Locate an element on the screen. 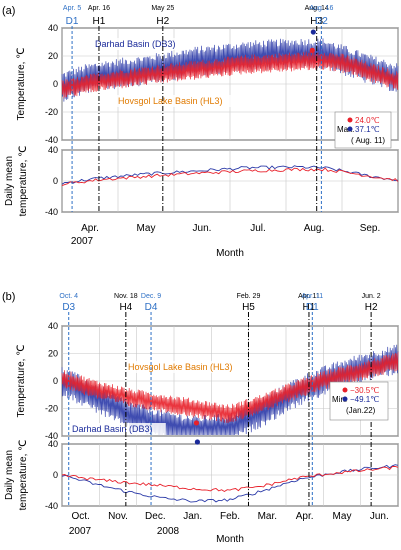 The width and height of the screenshot is (401, 550). extreme-legend-prefix: Max. is located at coordinates (345, 129).